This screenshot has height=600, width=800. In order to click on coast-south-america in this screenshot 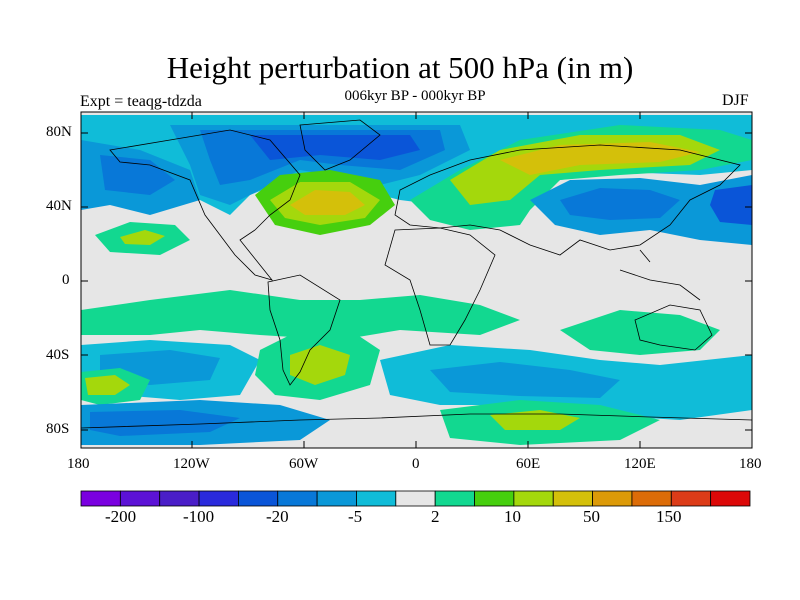, I will do `click(304, 330)`.